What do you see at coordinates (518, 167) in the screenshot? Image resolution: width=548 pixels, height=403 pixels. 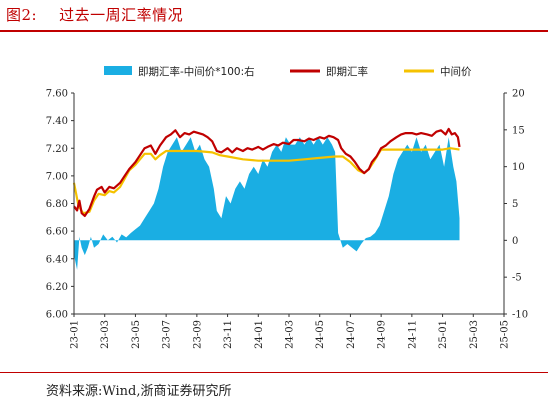 I see `right-tick-label: 10` at bounding box center [518, 167].